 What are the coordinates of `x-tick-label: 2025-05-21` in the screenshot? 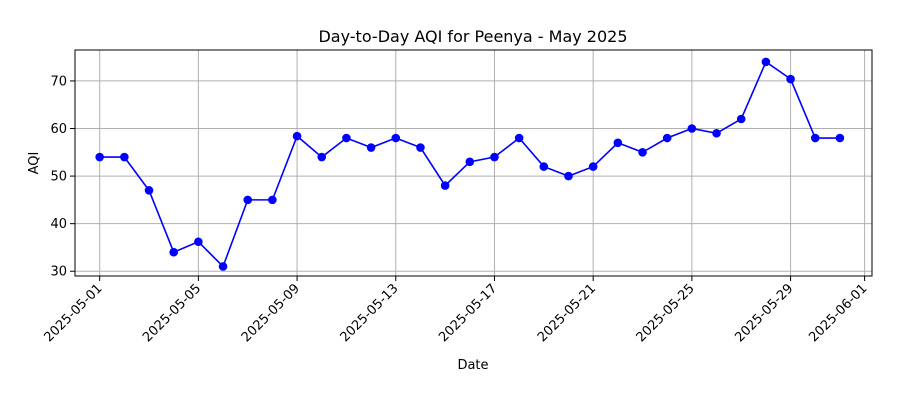 It's located at (567, 313).